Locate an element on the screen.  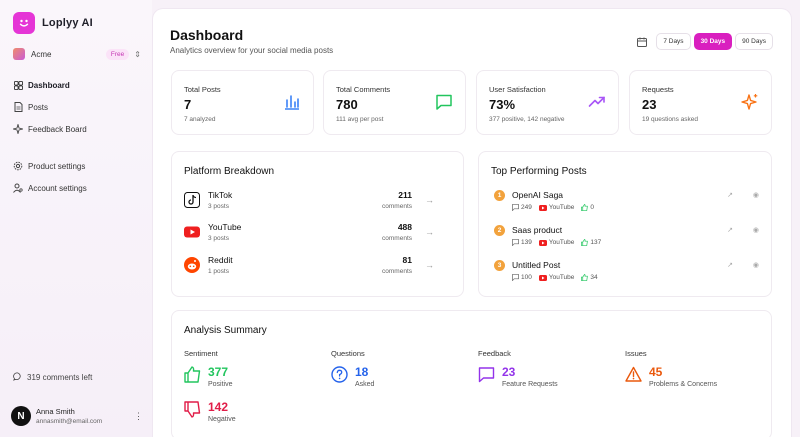
calendar-icon is located at coordinates (642, 42).